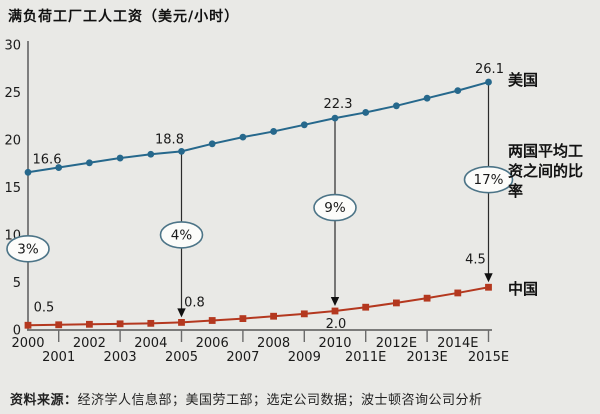 The width and height of the screenshot is (600, 414). I want to click on x-tick-label: 2004, so click(150, 343).